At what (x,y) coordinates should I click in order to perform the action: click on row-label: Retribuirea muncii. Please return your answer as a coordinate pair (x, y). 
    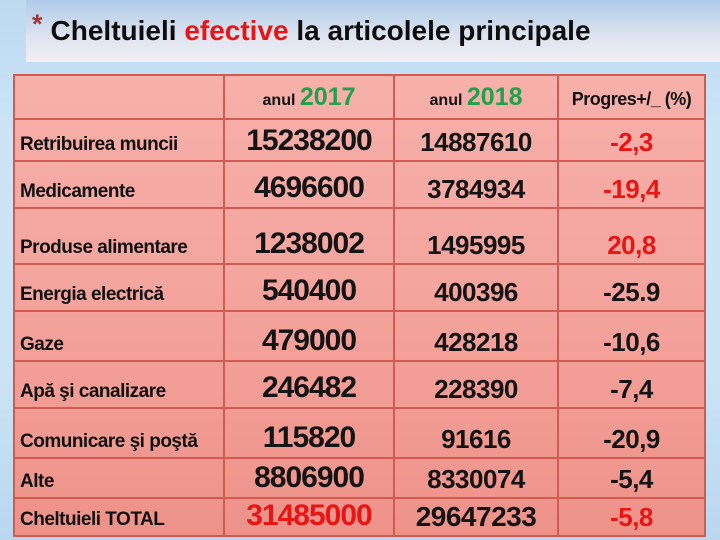
    Looking at the image, I should click on (119, 140).